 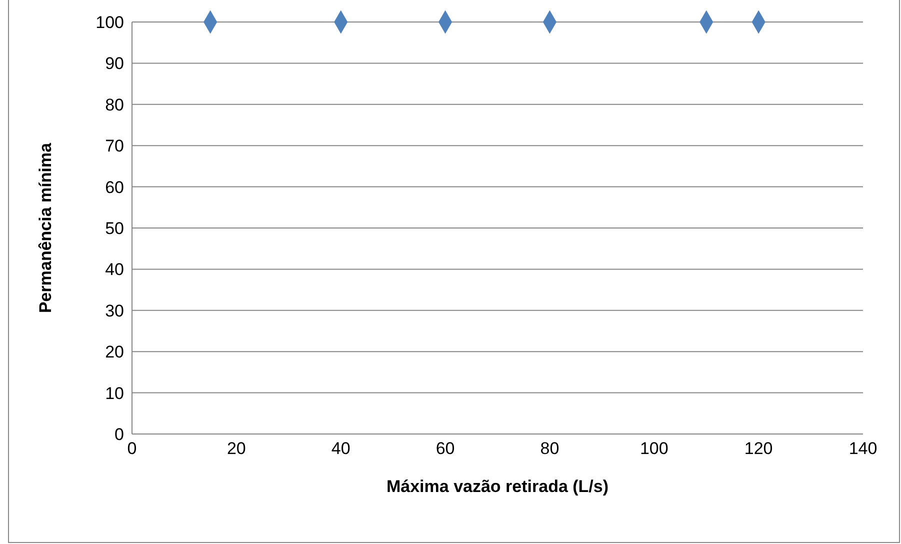 I want to click on x-axis-title: Máxima vazão retirada (L/s), so click(x=497, y=486).